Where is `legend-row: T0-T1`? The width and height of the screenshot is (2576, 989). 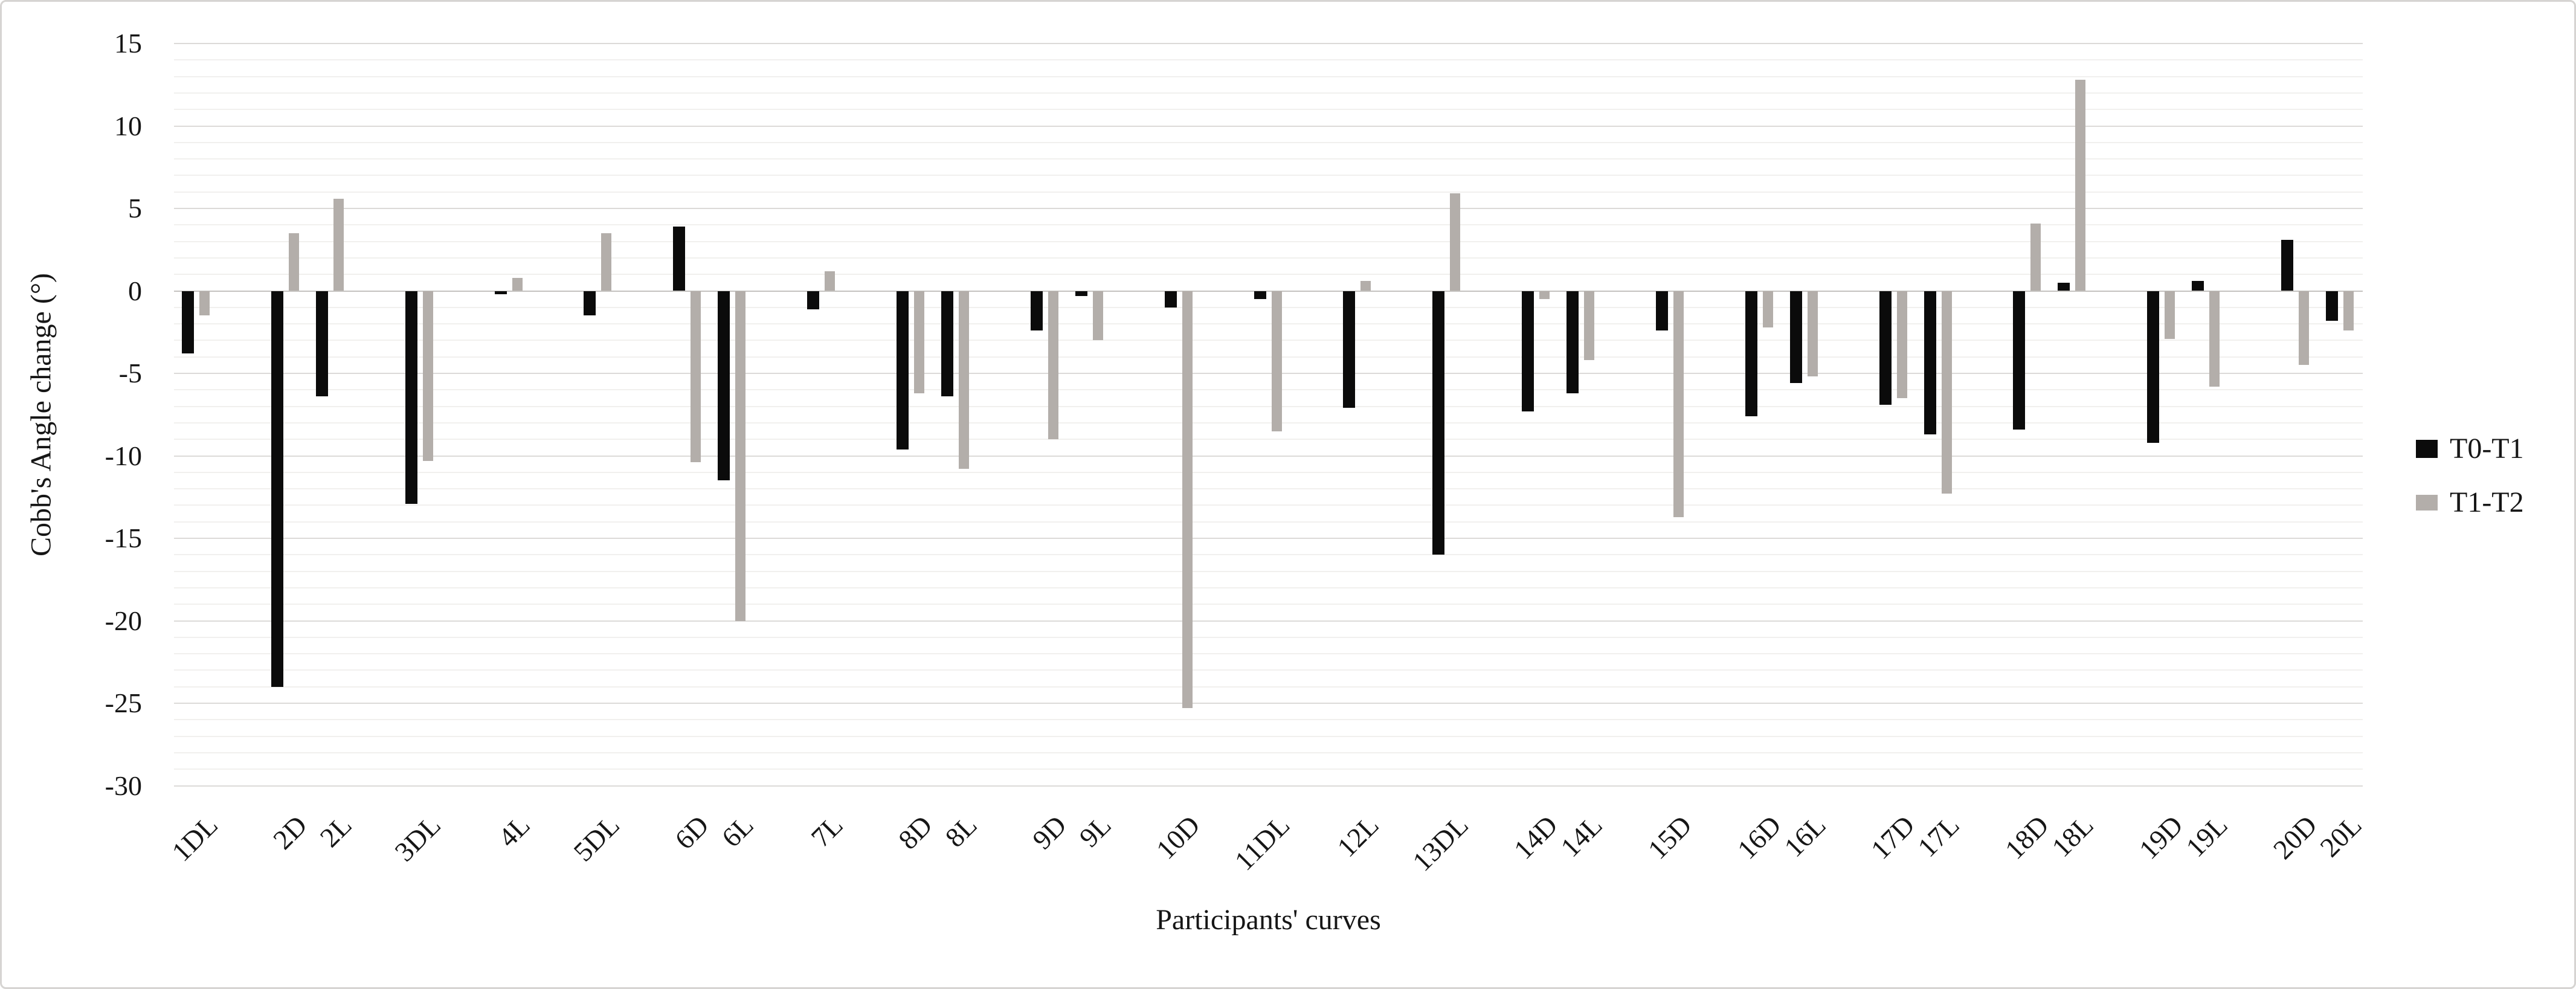 legend-row: T0-T1 is located at coordinates (2470, 448).